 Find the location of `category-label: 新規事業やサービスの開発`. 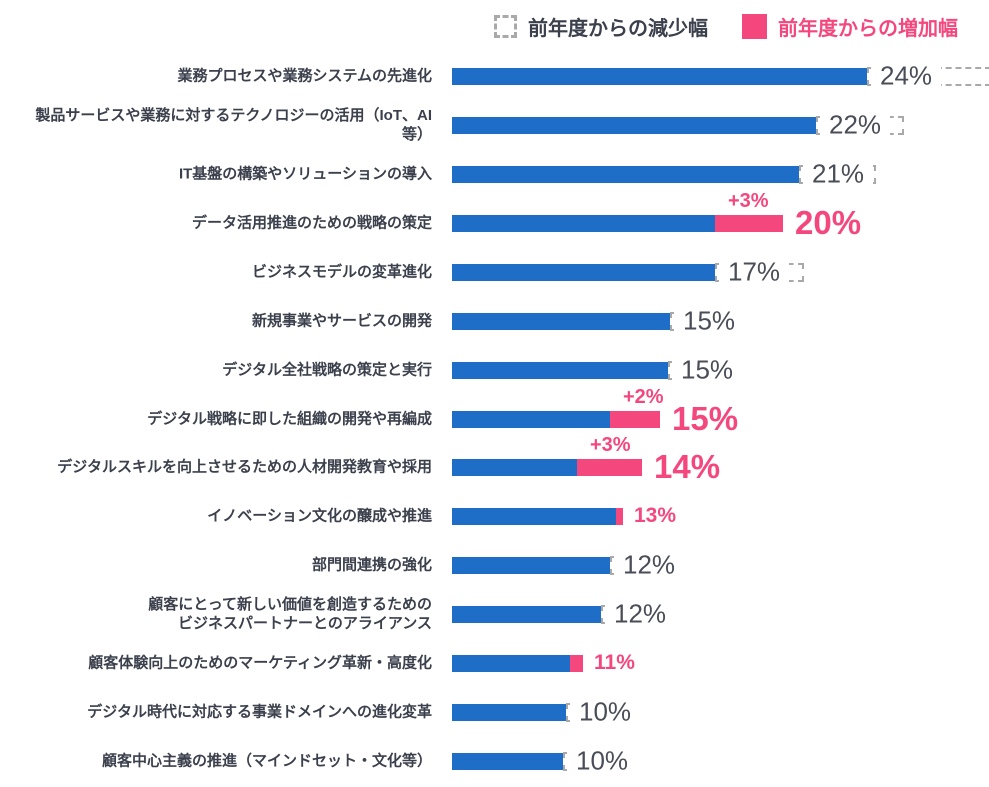

category-label: 新規事業やサービスの開発 is located at coordinates (341, 321).